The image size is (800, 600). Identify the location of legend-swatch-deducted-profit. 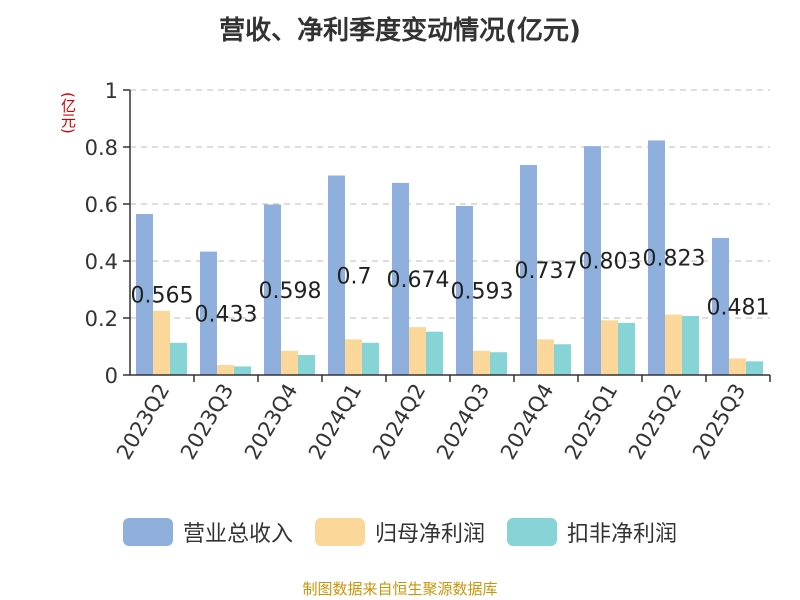
(532, 532).